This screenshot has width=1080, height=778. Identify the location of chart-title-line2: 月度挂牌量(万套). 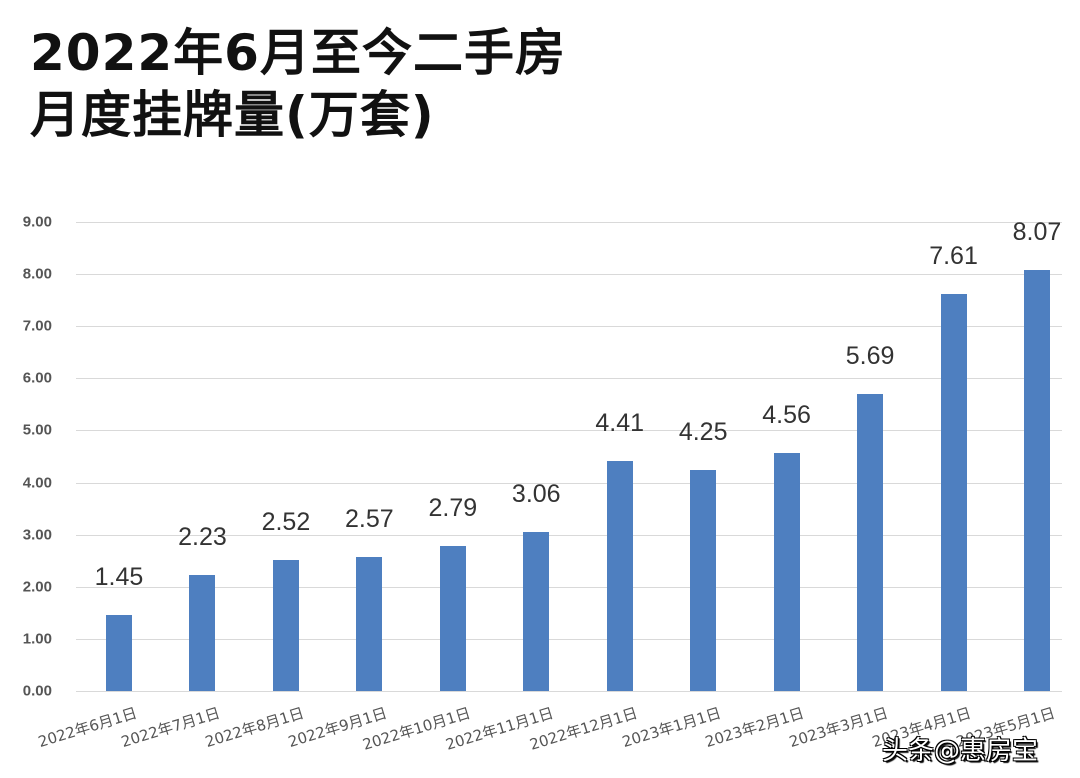
(232, 115).